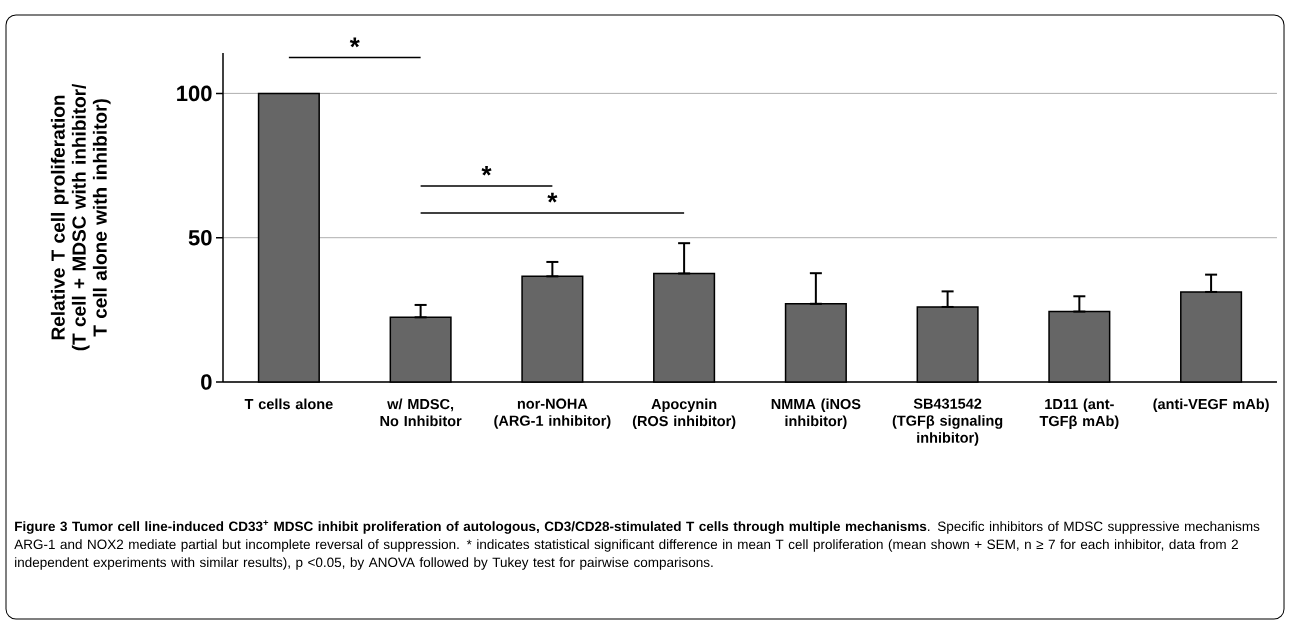  Describe the element at coordinates (947, 422) in the screenshot. I see `x-tick-label: SB431542 (TGFβ signaling inhibitor)` at that location.